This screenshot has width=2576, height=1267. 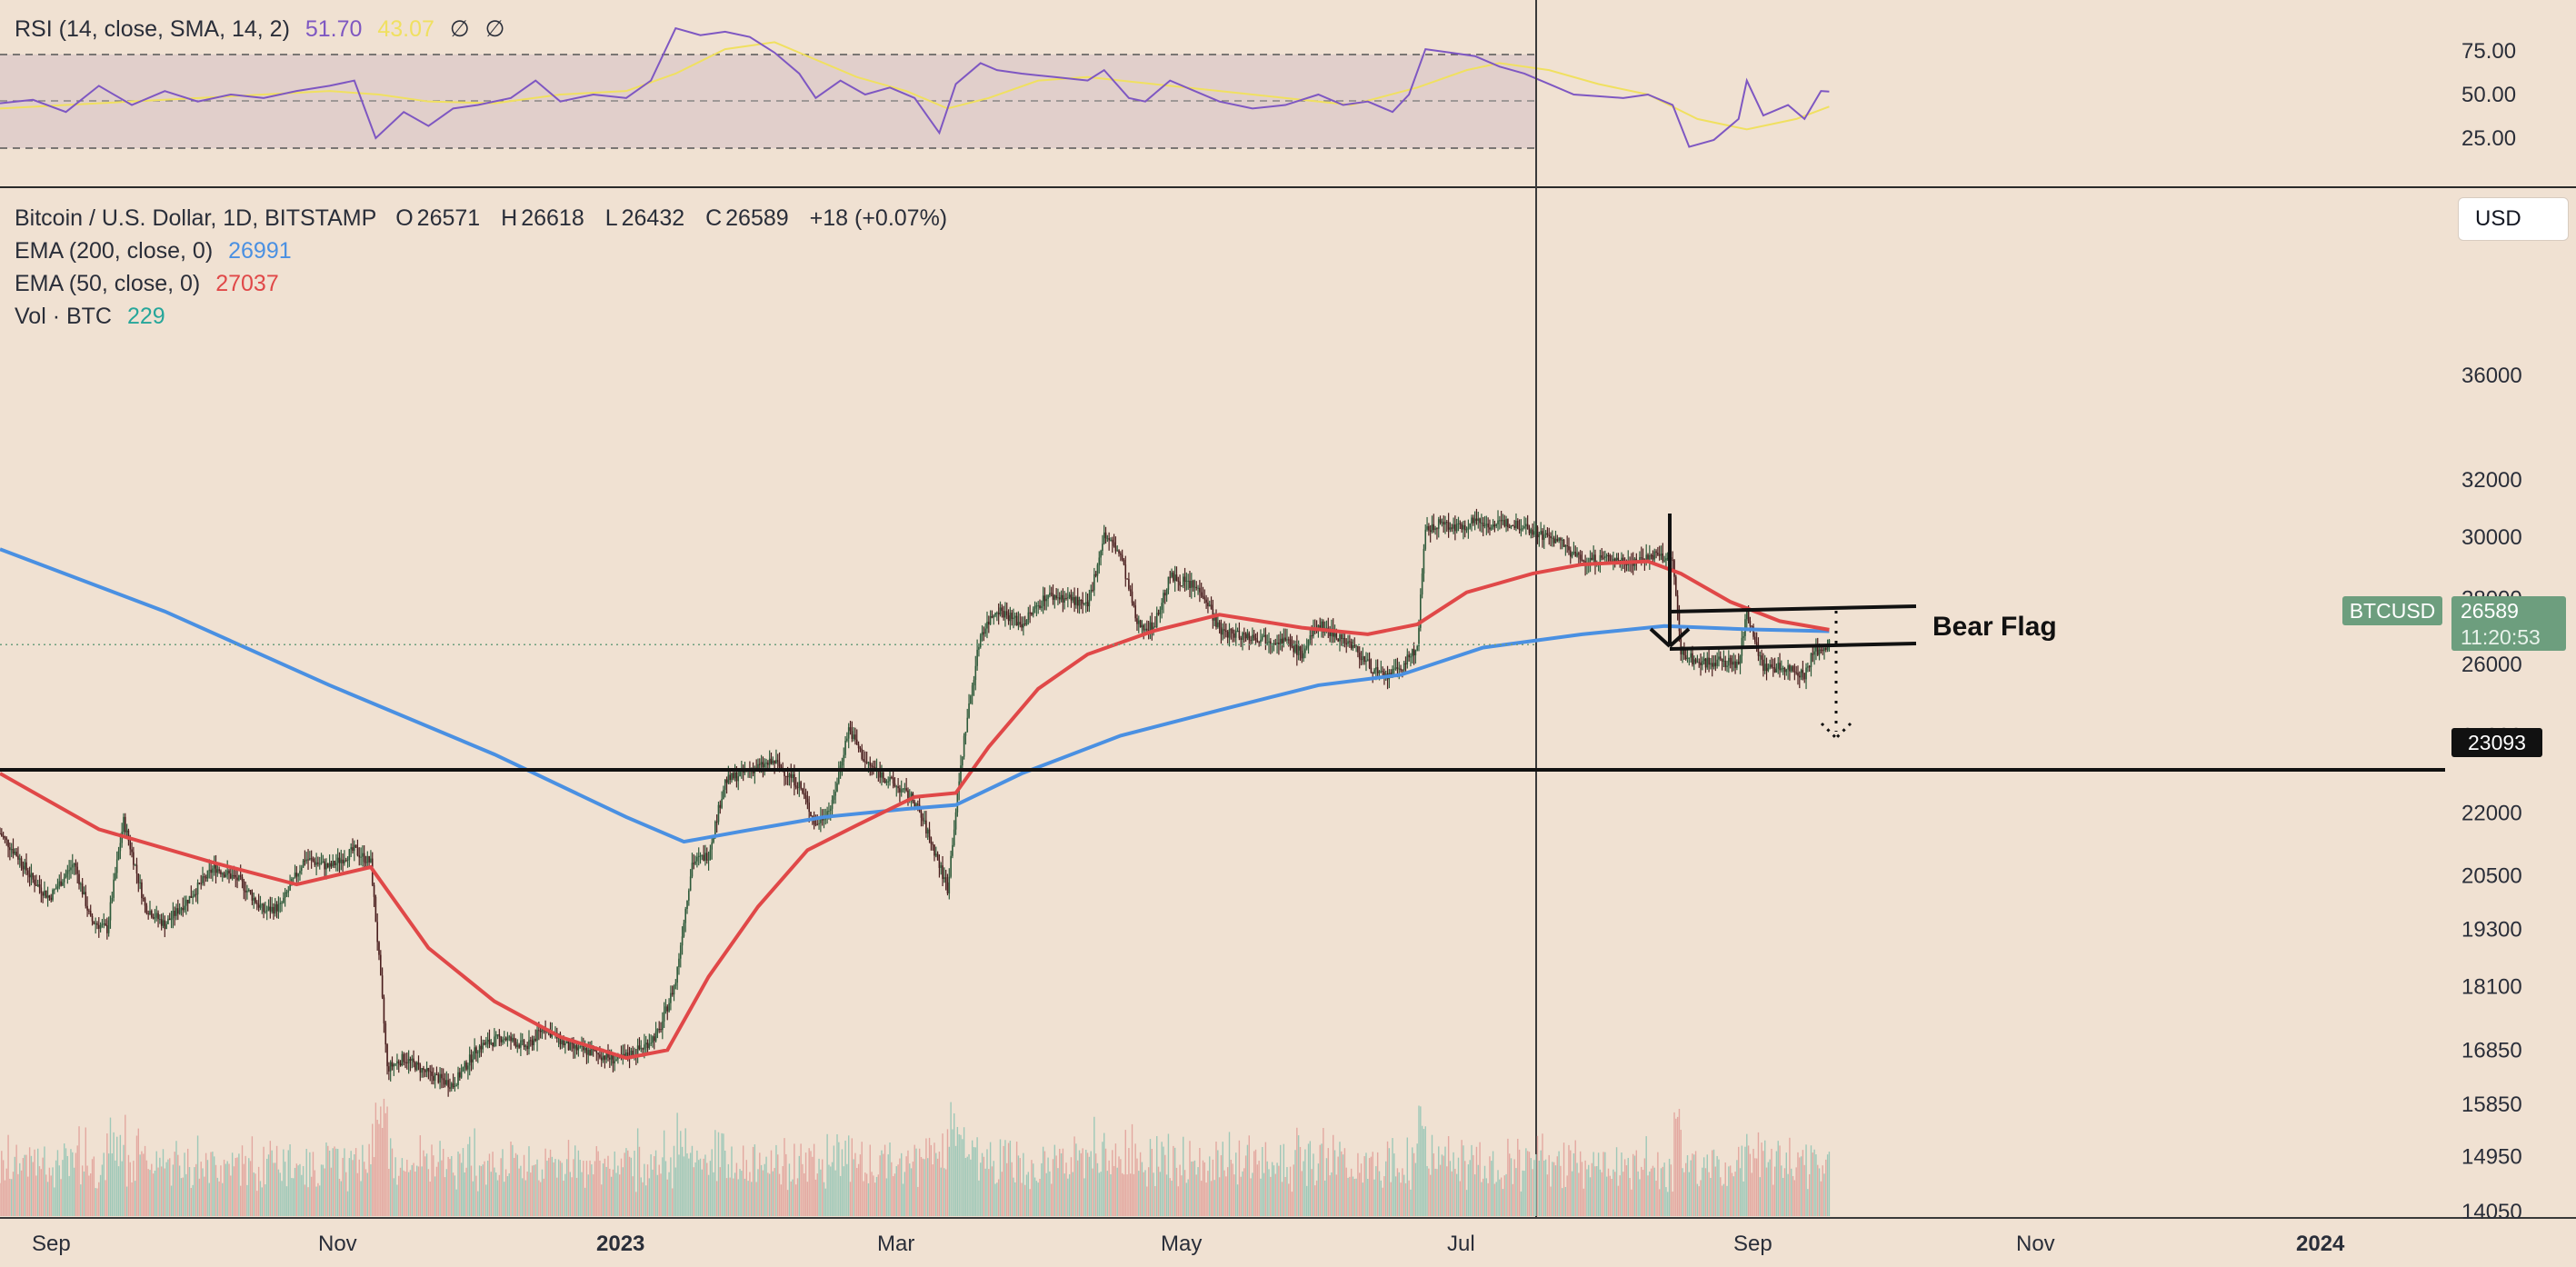 What do you see at coordinates (1188, 1244) in the screenshot?
I see `time-axis: Sep Nov 2023 Mar May Jul Sep Nov 2024` at bounding box center [1188, 1244].